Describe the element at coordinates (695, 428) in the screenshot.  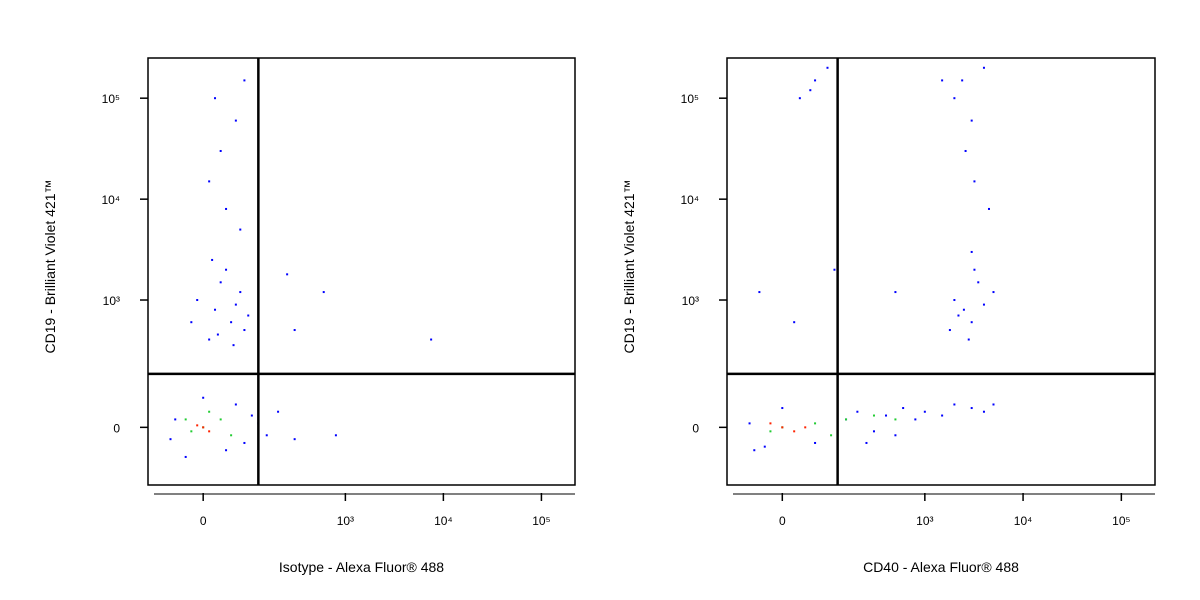
I see `y-tick-label: 0` at that location.